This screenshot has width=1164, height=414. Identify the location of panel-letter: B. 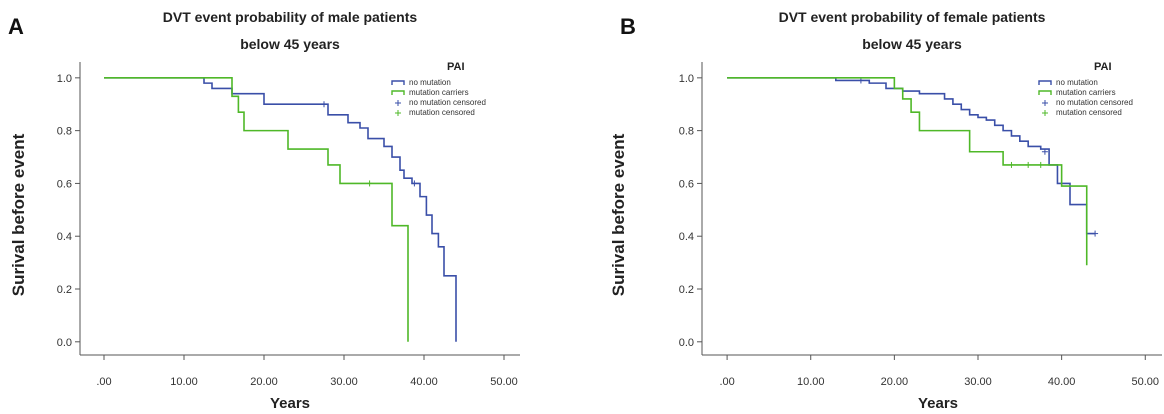
(628, 26).